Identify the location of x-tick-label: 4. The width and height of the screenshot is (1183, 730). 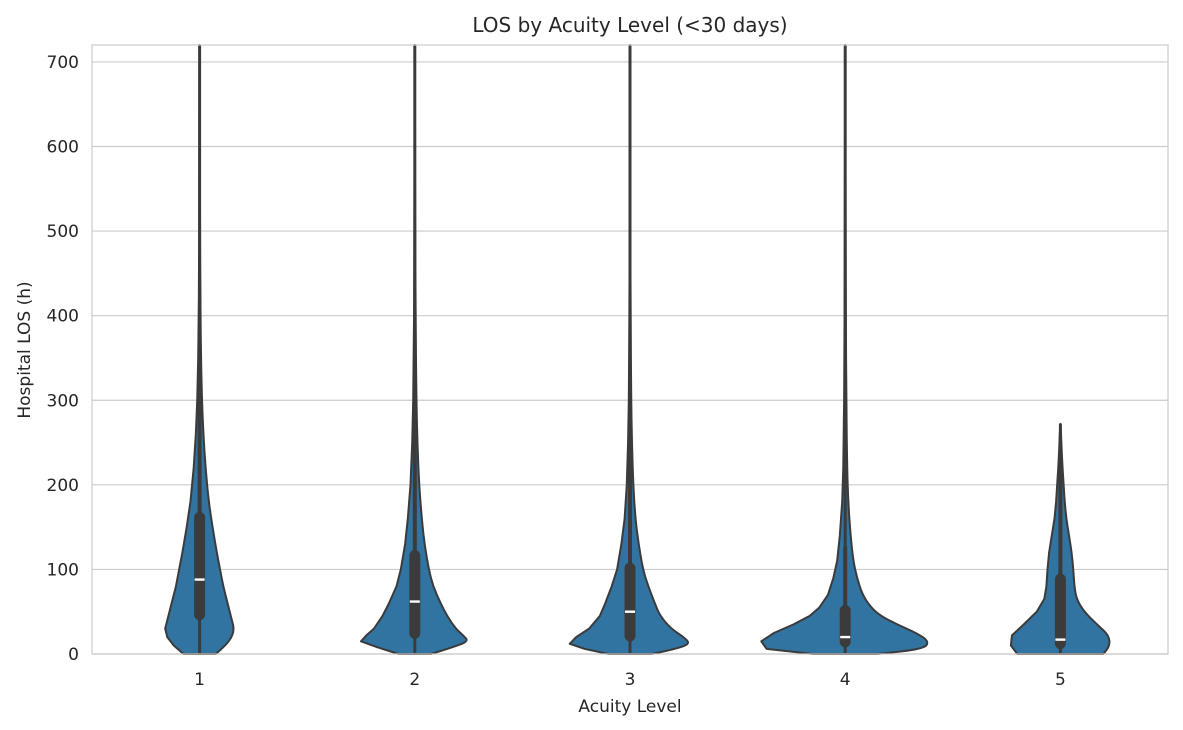
(845, 680).